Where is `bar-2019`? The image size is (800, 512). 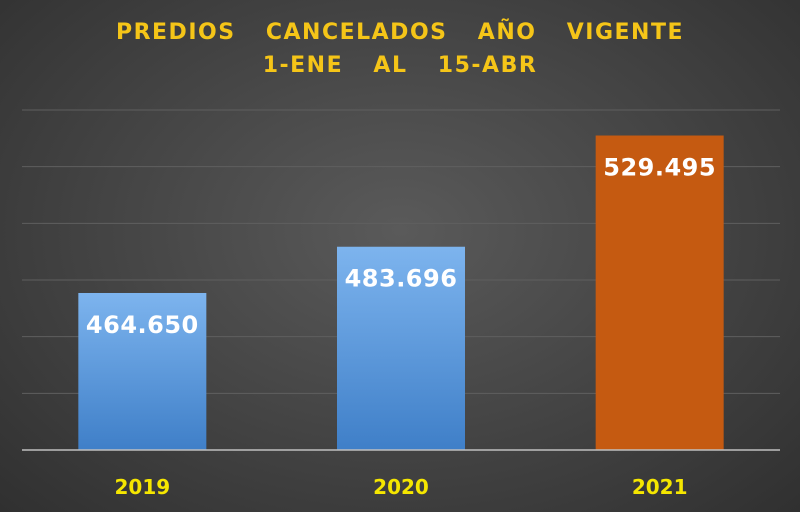 bar-2019 is located at coordinates (142, 371).